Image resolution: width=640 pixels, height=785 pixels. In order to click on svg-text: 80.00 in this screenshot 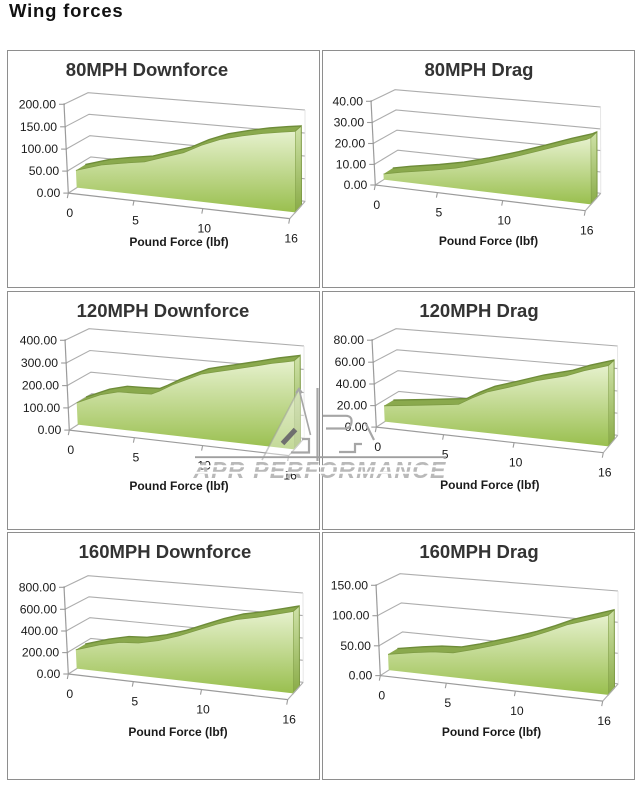, I will do `click(349, 340)`.